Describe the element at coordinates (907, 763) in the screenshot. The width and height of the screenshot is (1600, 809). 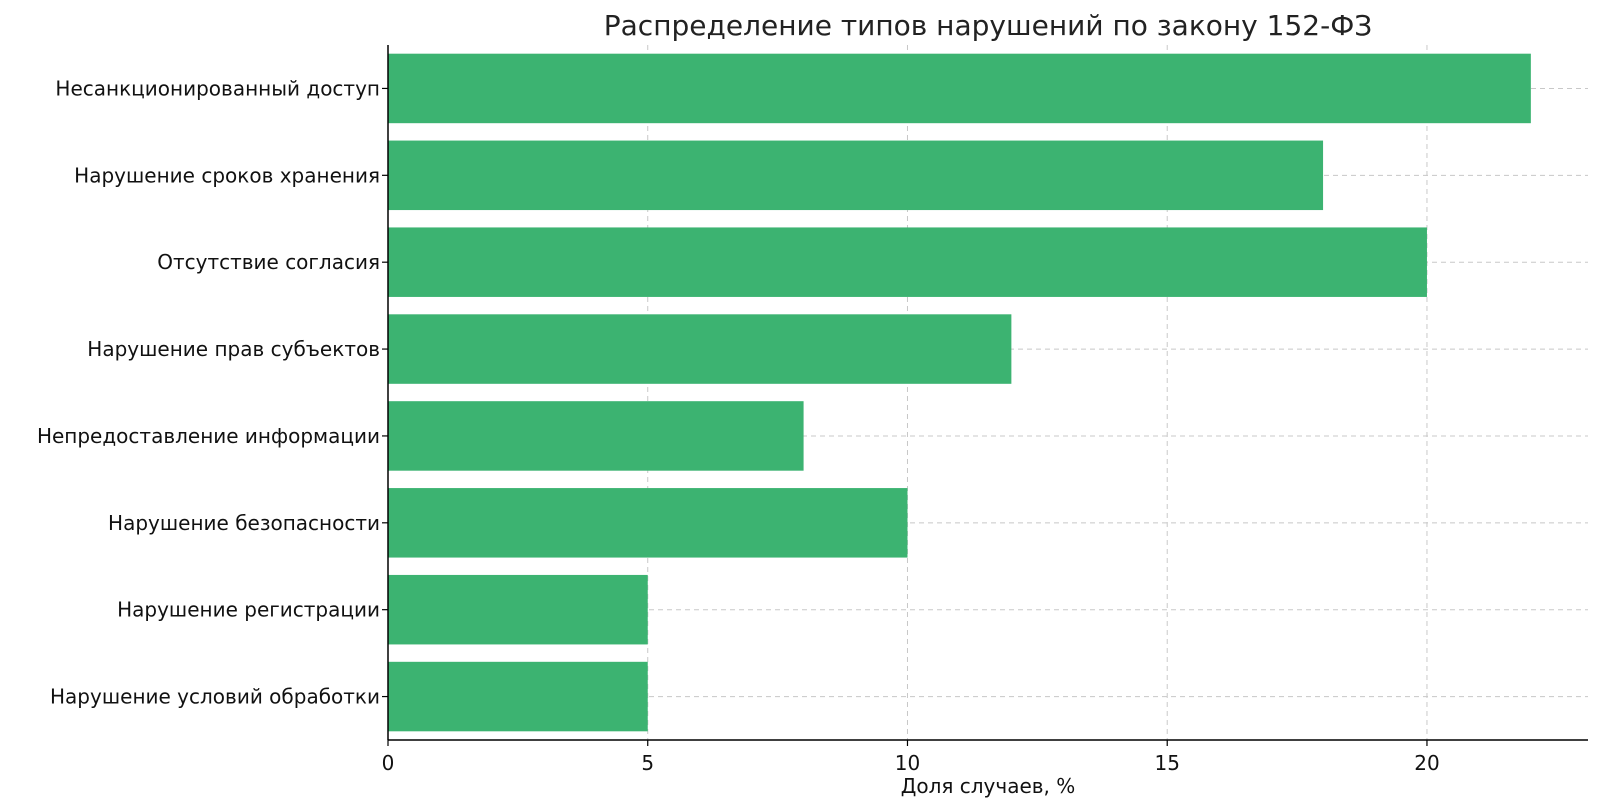
I see `x-tick-label: 10` at that location.